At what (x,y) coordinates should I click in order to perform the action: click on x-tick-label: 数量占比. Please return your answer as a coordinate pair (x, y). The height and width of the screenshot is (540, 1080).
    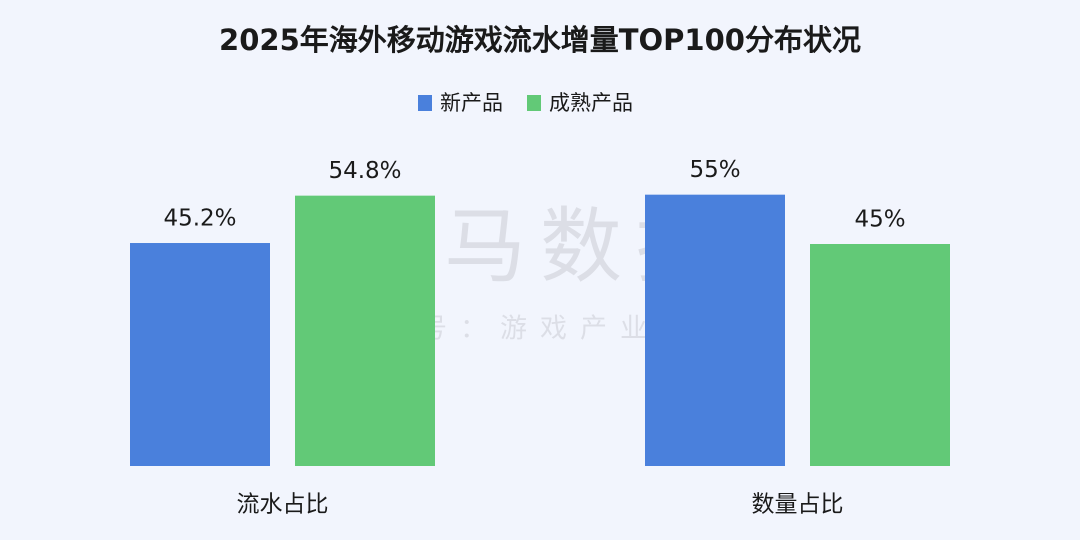
    Looking at the image, I should click on (798, 505).